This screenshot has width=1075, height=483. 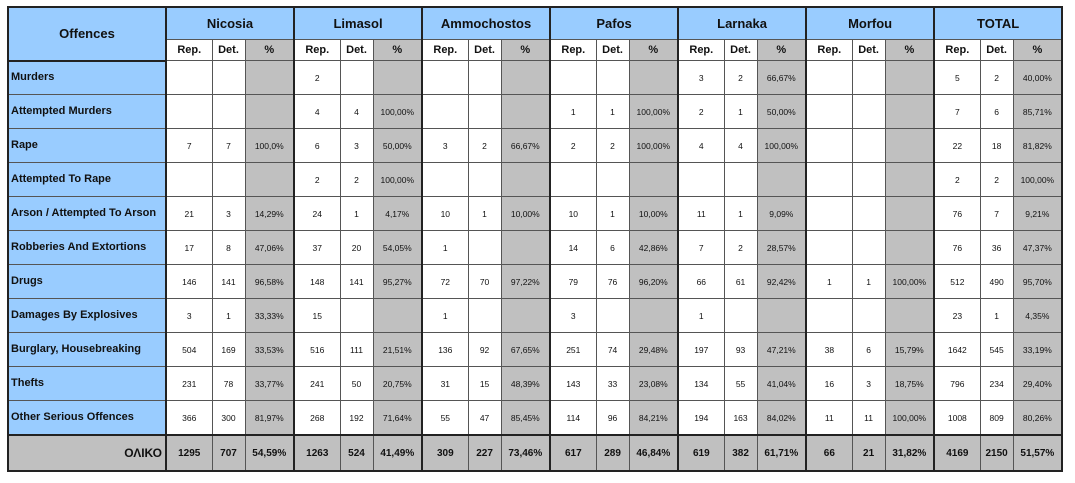 I want to click on offences-header: Offences, so click(x=87, y=34).